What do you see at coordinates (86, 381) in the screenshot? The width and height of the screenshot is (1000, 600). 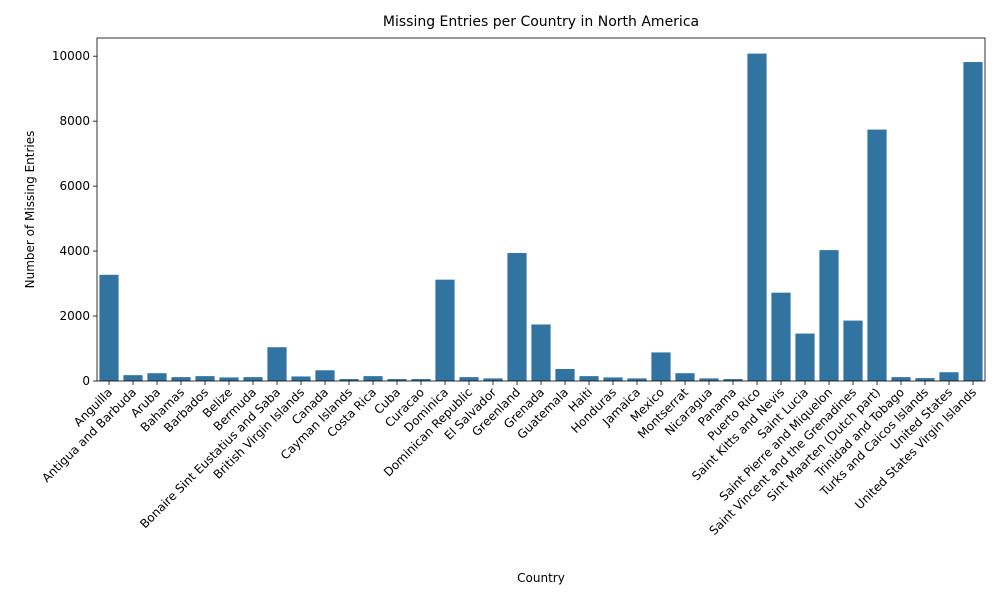 I see `y-tick-label: 0` at bounding box center [86, 381].